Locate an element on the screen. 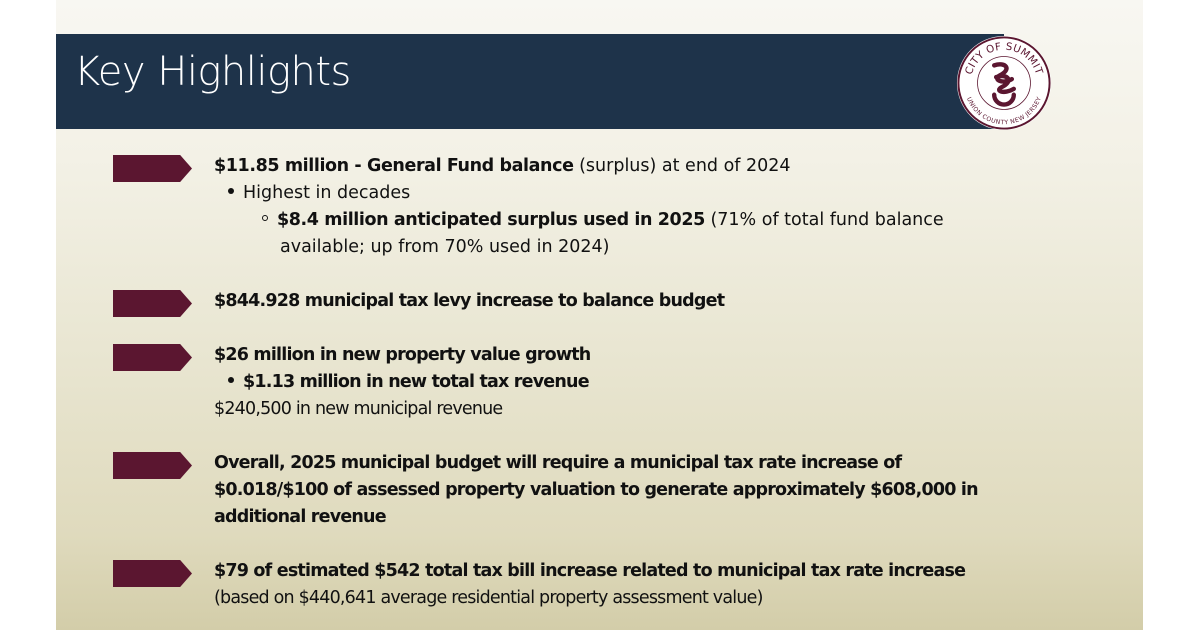  highlight-bold: $11.85 million - General Fund balance is located at coordinates (394, 166).